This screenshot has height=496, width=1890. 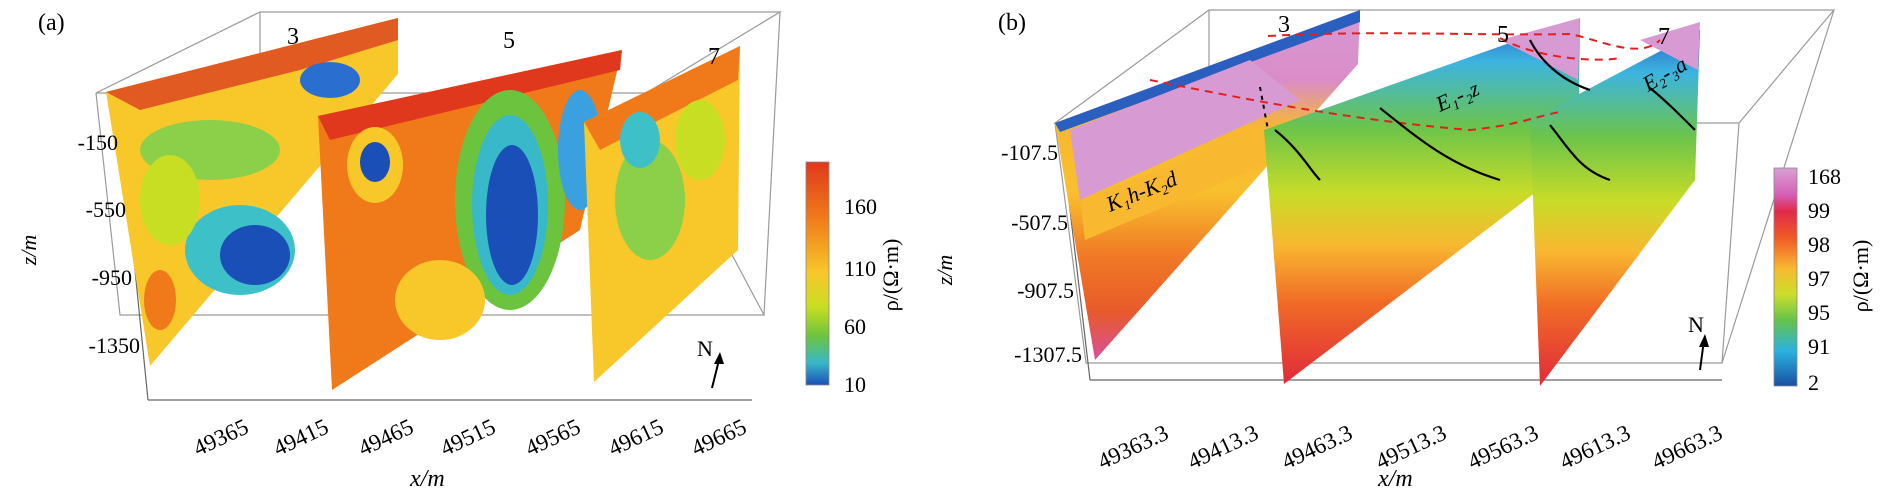 I want to click on x-tick: 49663.3, so click(x=1687, y=447).